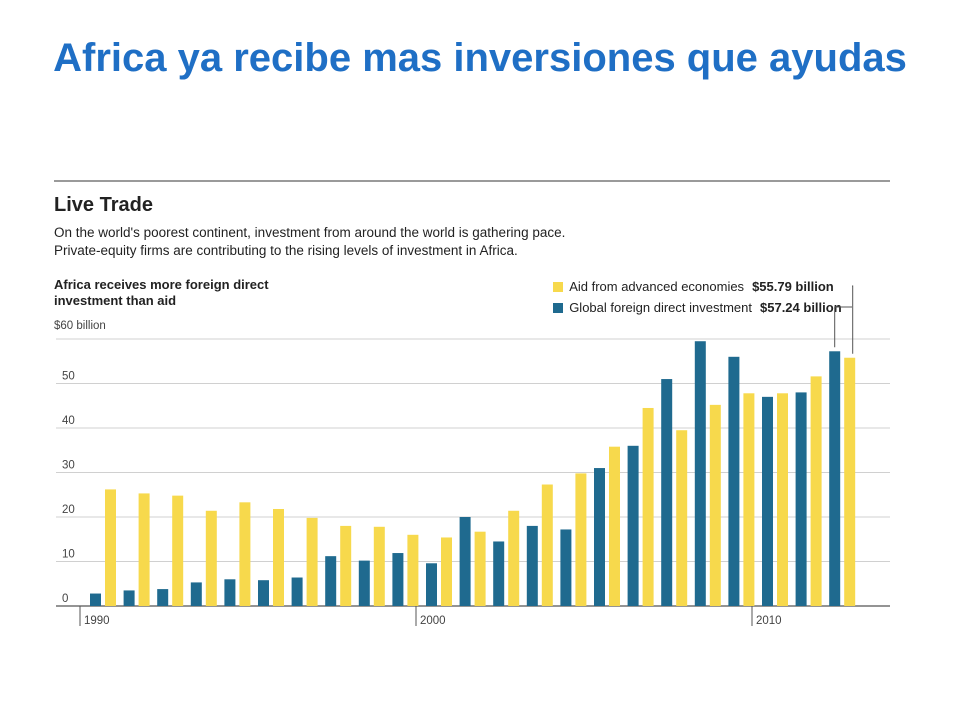  I want to click on x-tick-label: 2010, so click(769, 621).